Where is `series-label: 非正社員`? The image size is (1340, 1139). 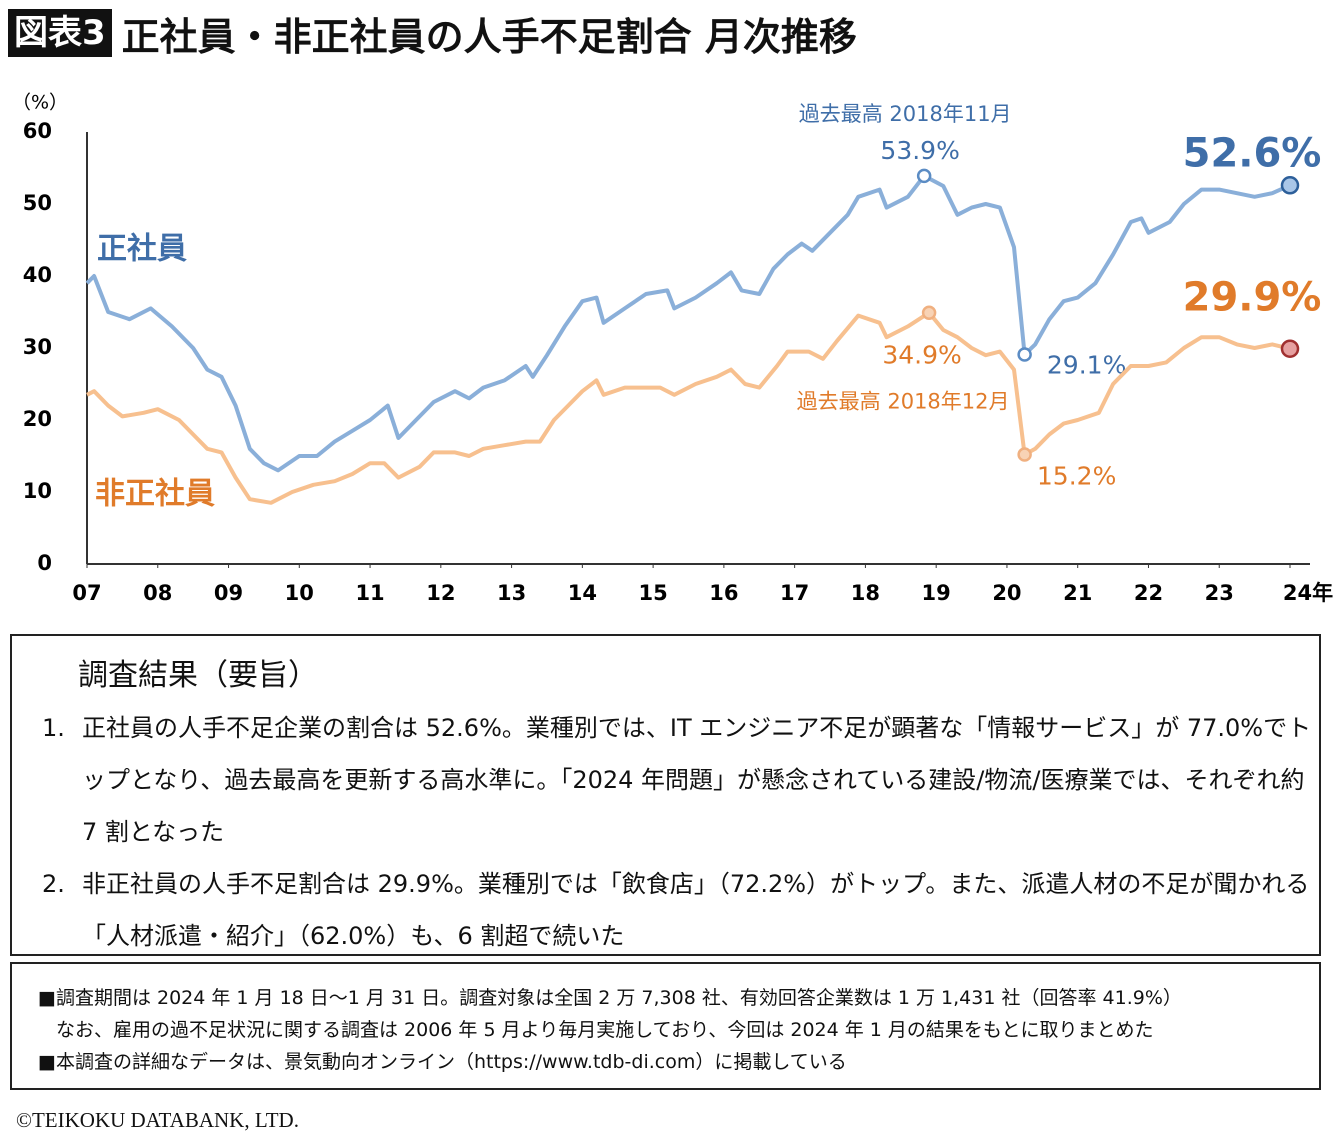 series-label: 非正社員 is located at coordinates (155, 494).